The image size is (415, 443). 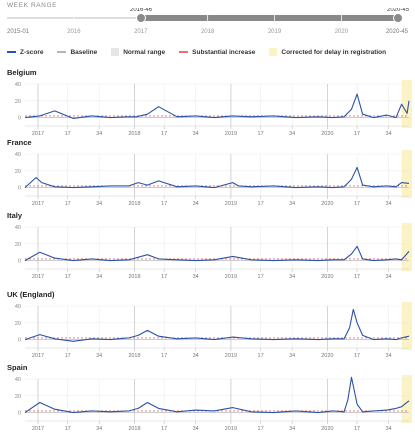 I want to click on legend-substantial-increase: Substantial increase, so click(x=217, y=52).